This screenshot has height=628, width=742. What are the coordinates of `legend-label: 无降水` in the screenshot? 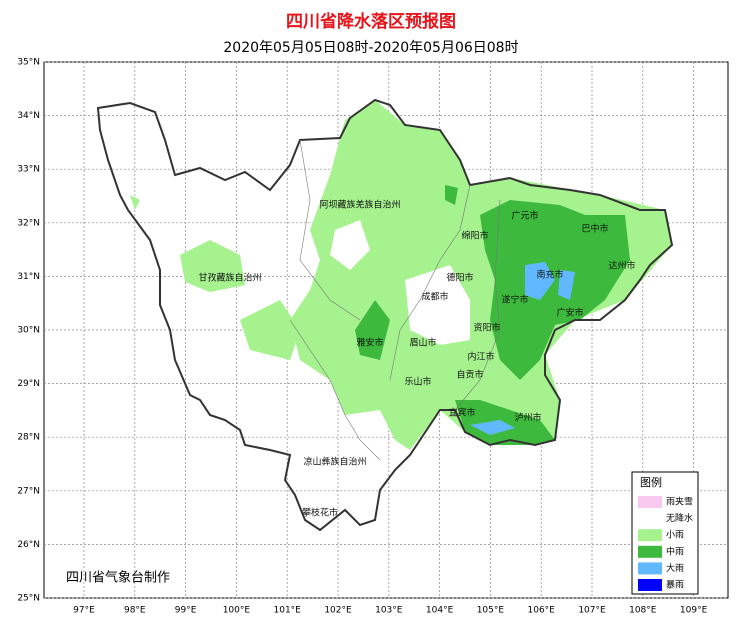 It's located at (679, 518).